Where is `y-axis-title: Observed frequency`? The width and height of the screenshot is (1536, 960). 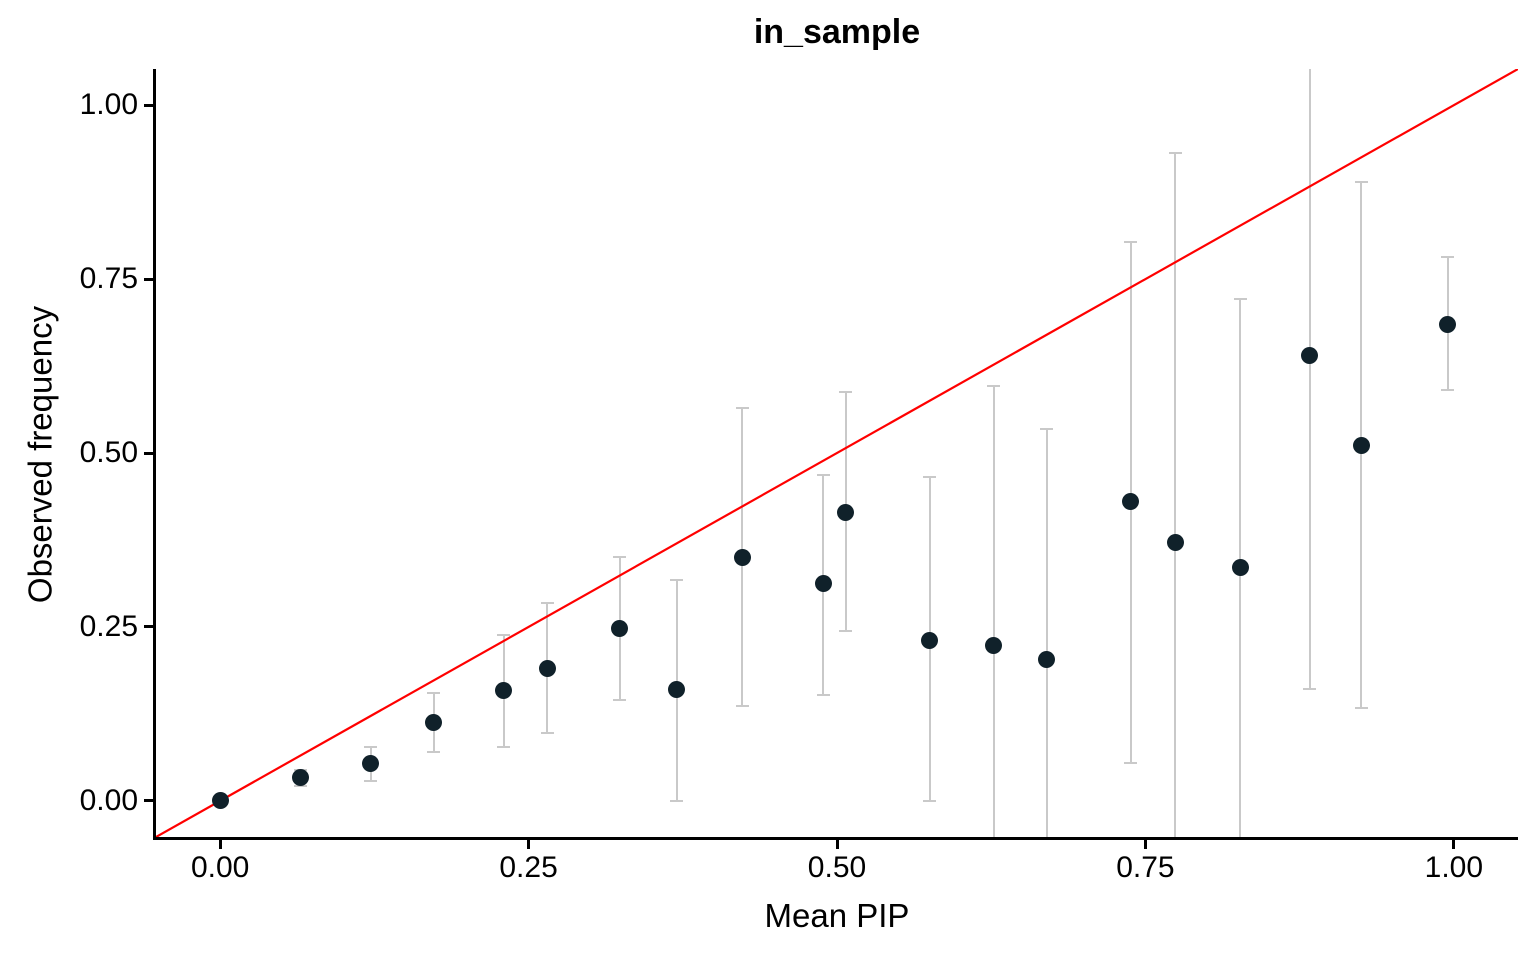 y-axis-title: Observed frequency is located at coordinates (40, 454).